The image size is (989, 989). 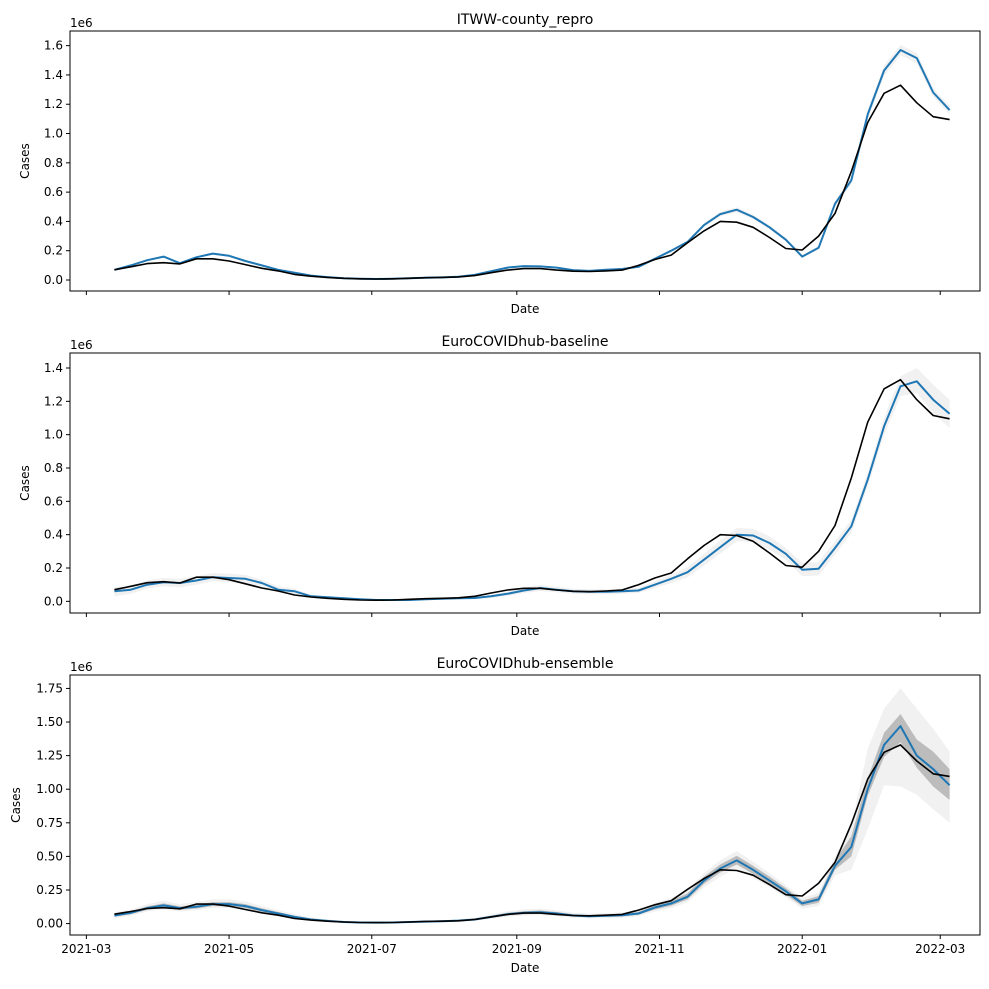 I want to click on y-tick-label: 0.50, so click(x=49, y=856).